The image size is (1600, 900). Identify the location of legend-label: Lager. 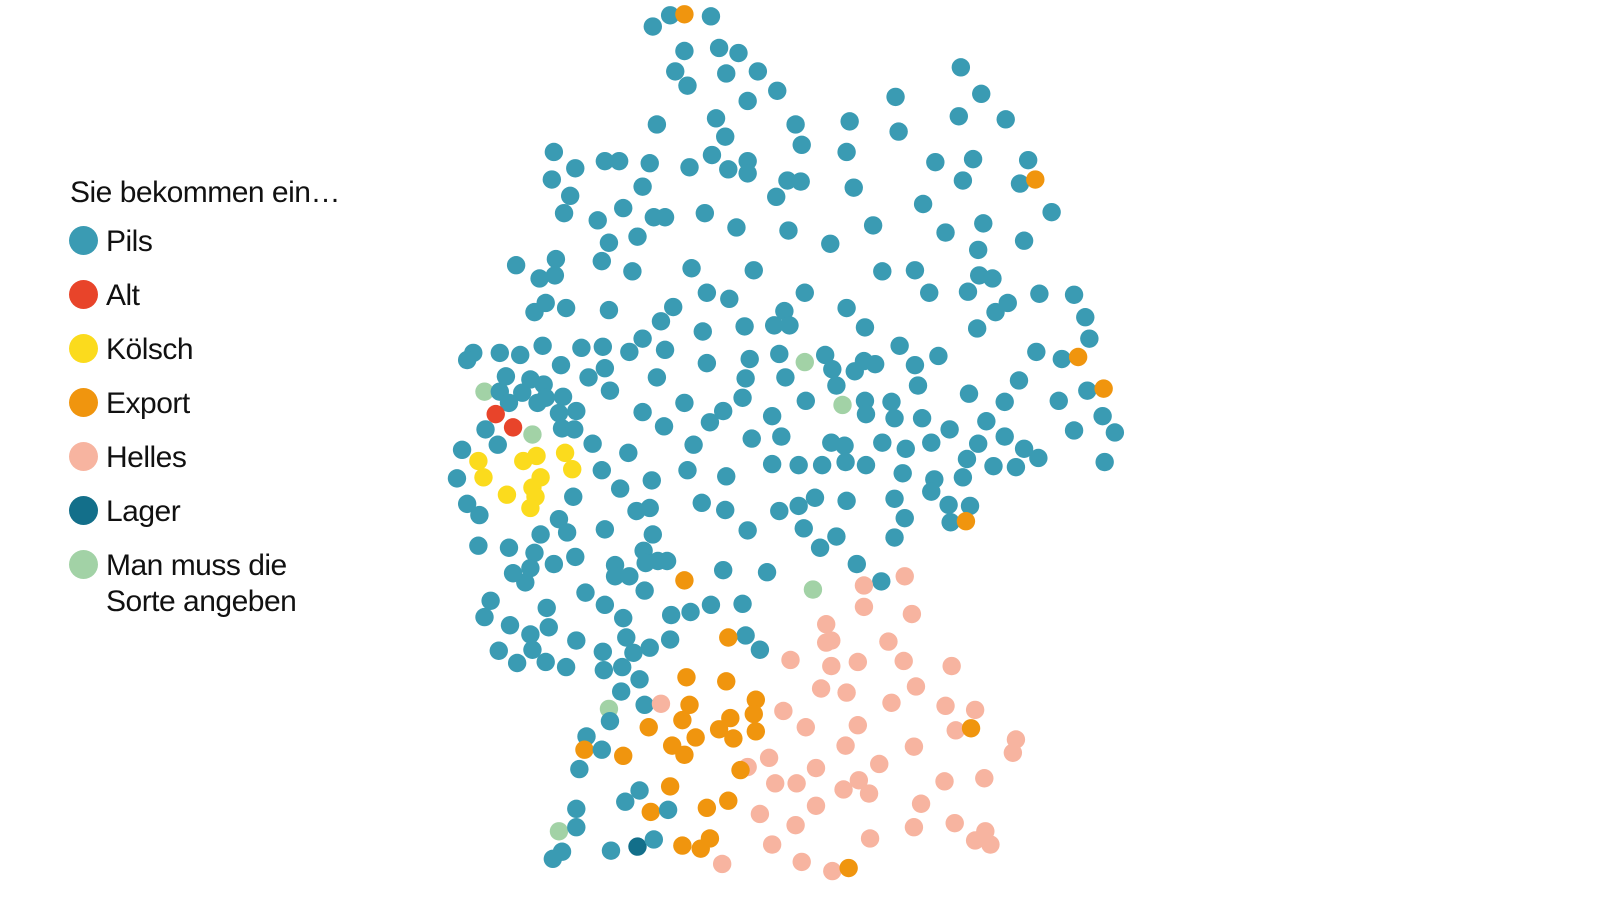
(143, 511).